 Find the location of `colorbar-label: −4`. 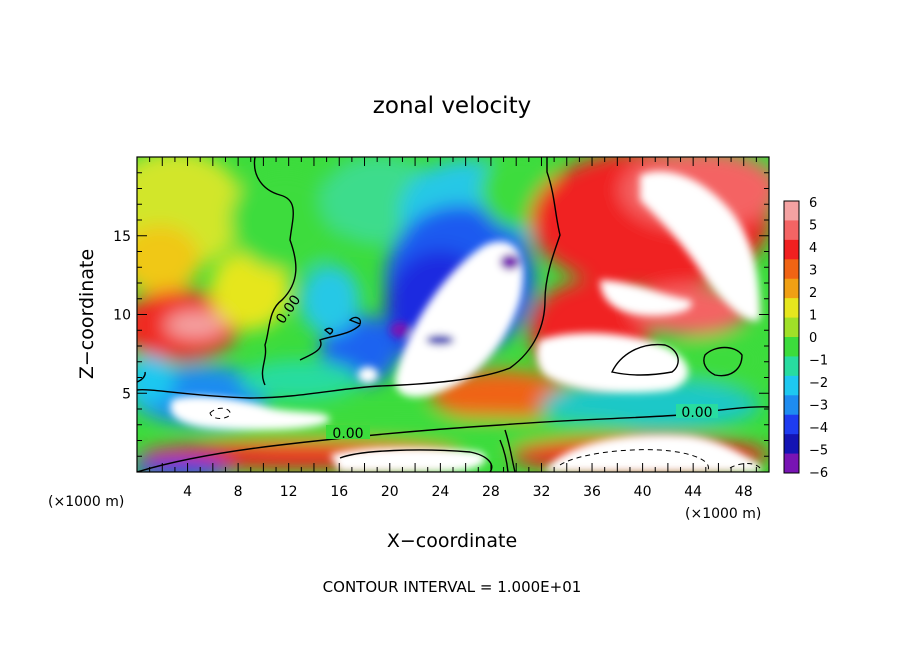

colorbar-label: −4 is located at coordinates (818, 428).